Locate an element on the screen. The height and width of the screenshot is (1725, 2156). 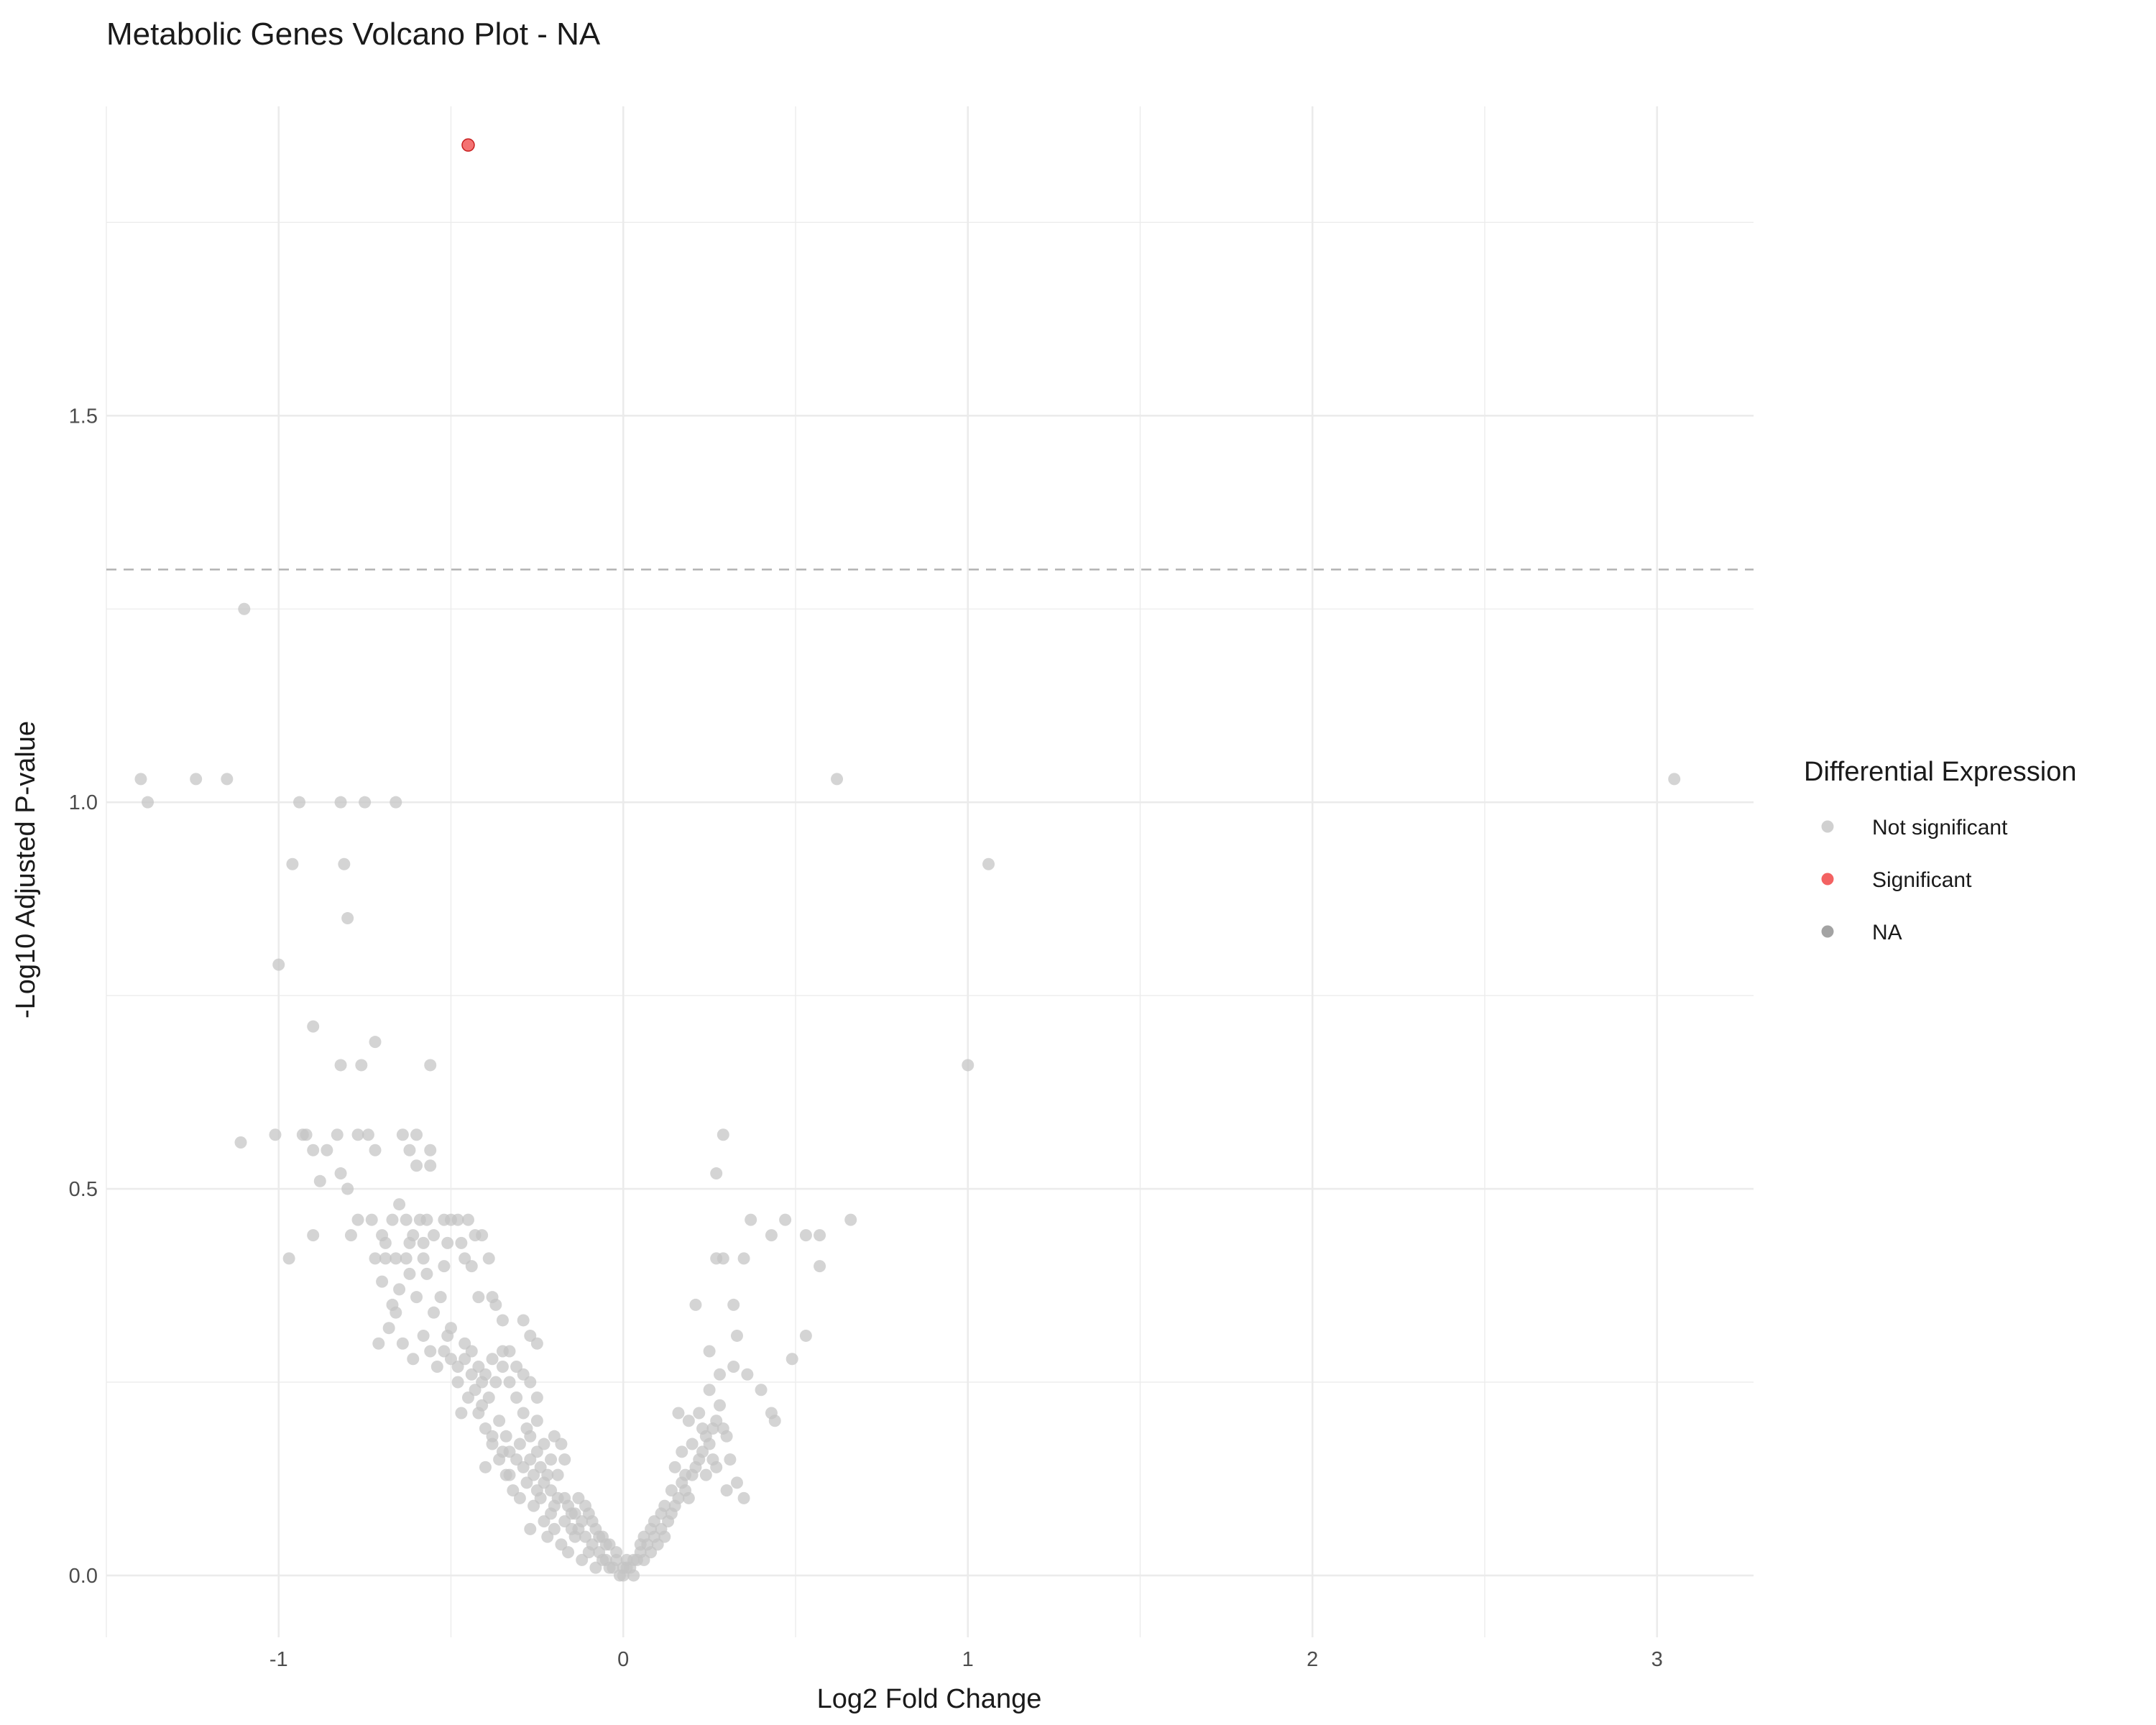
y-tick-label: 1.5 is located at coordinates (83, 416).